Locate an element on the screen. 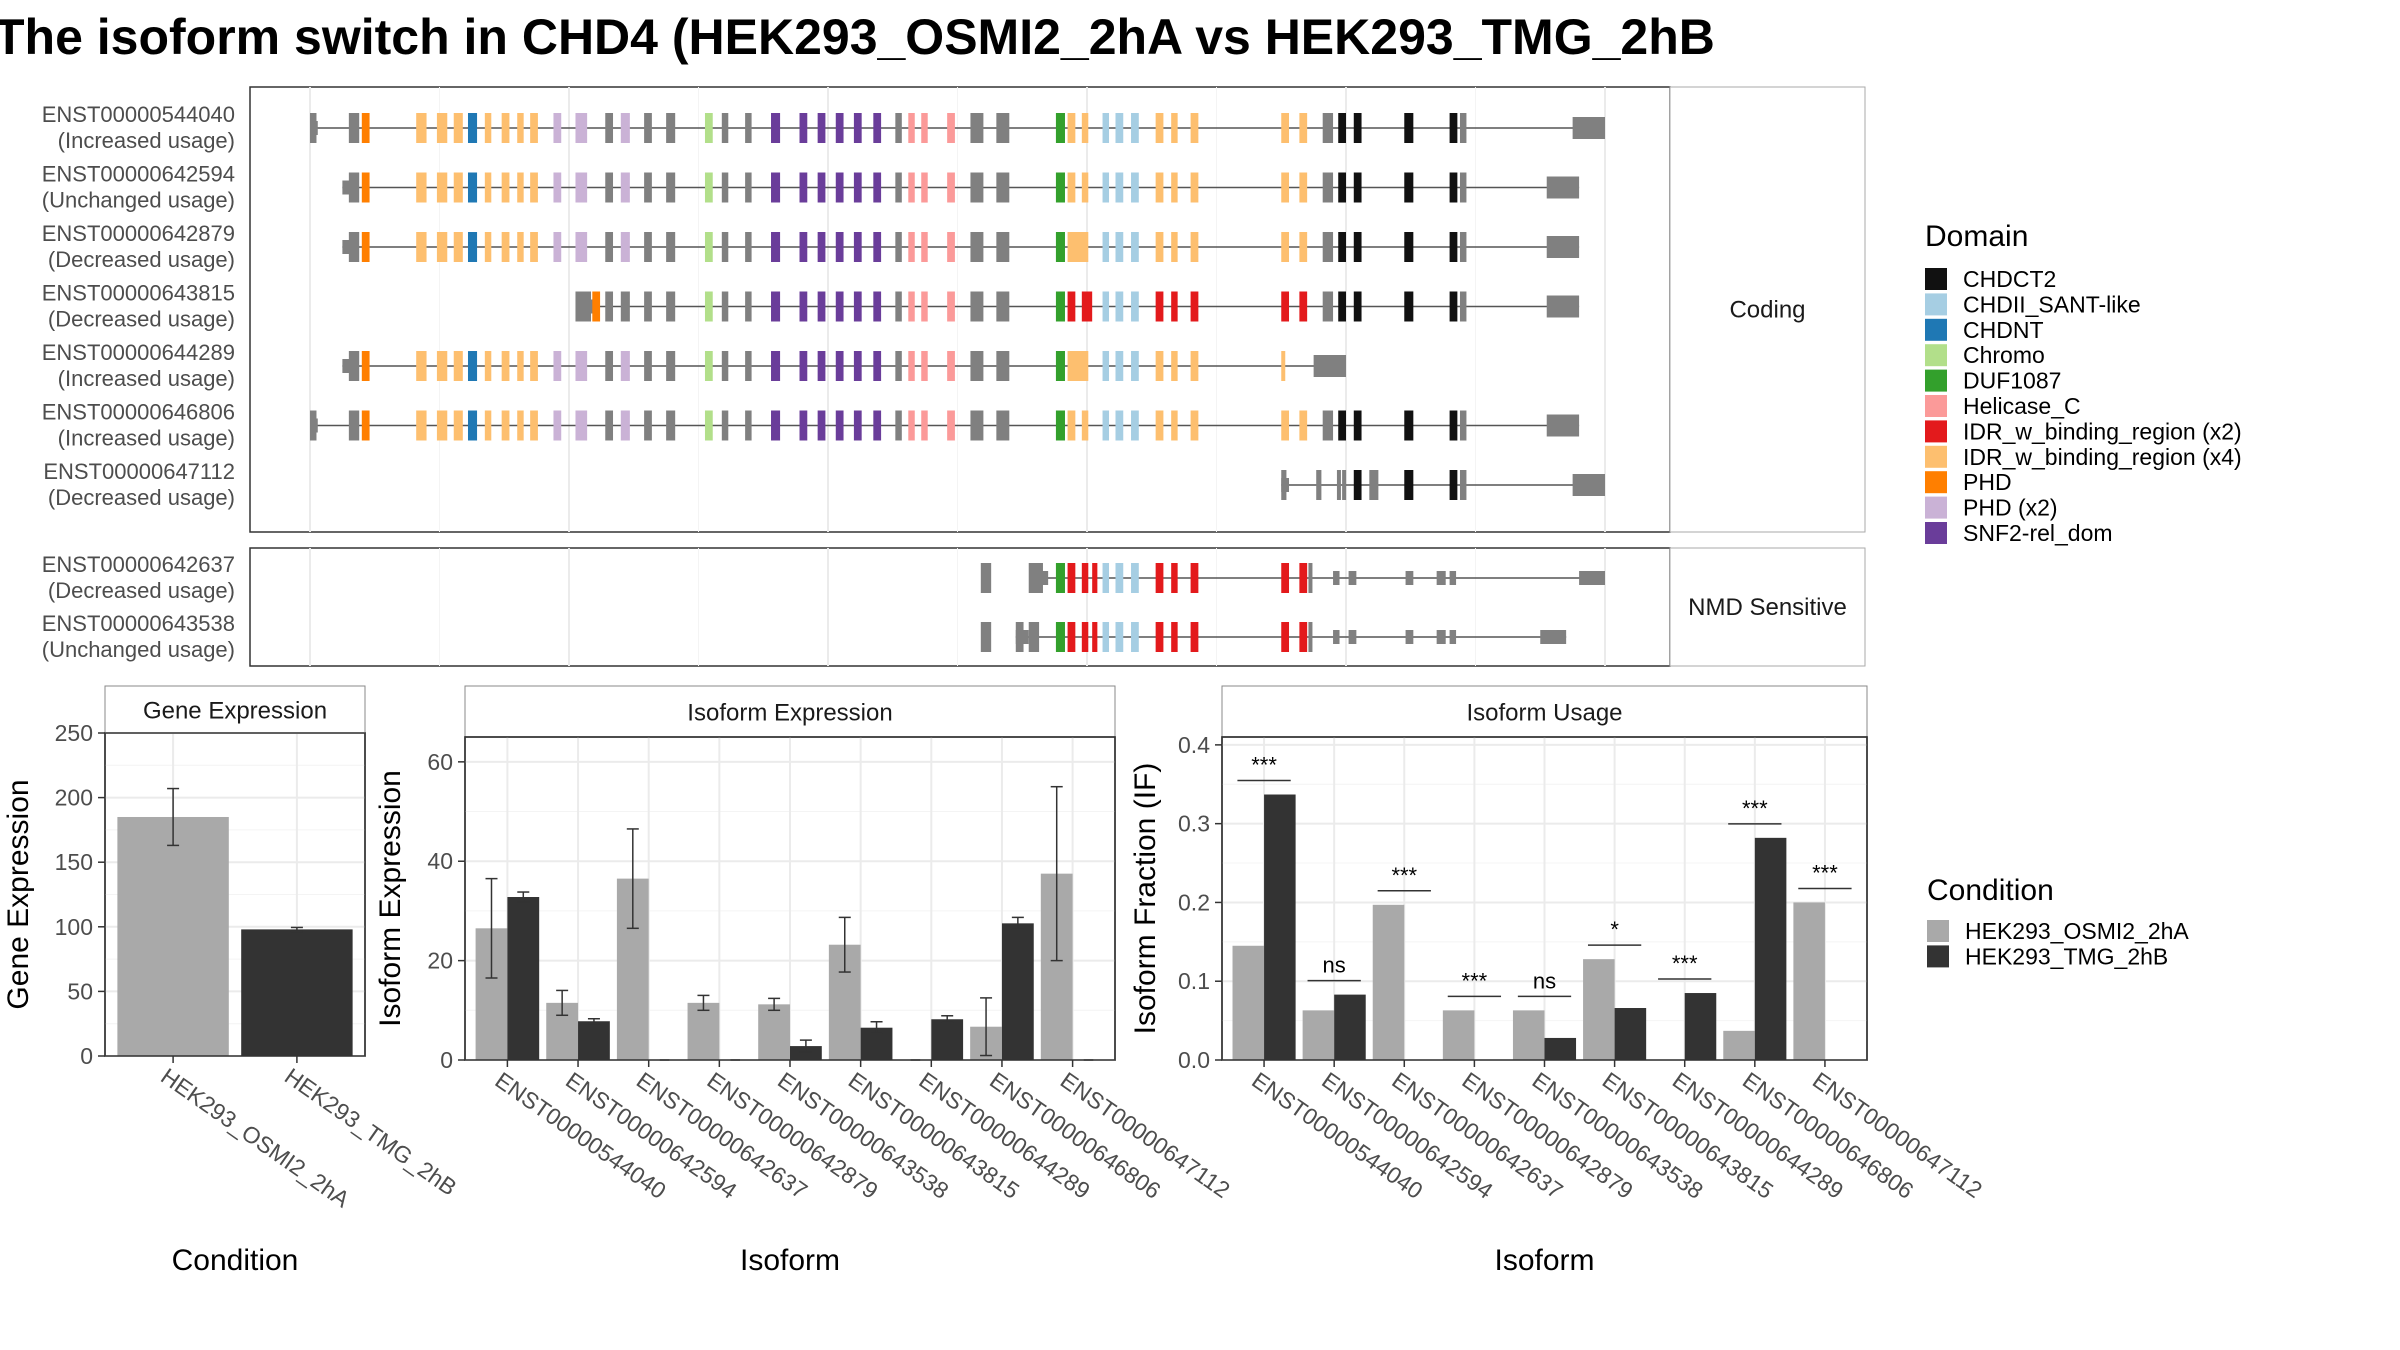 The height and width of the screenshot is (1350, 2400). isoform-id-label: ENST00000644289 is located at coordinates (138, 352).